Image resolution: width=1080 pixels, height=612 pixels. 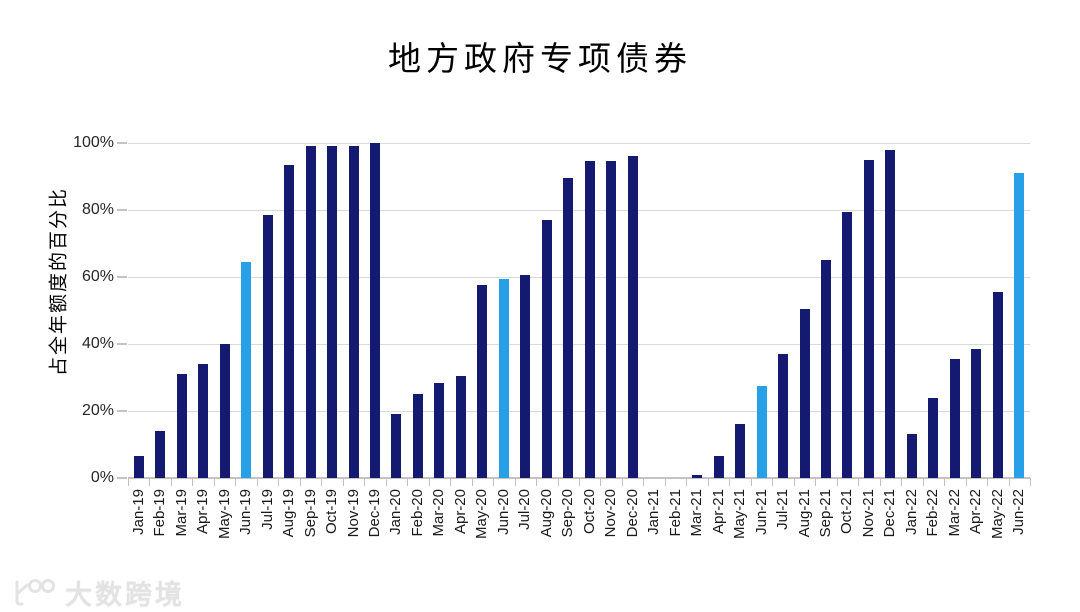 What do you see at coordinates (761, 512) in the screenshot?
I see `x-tick-label-Jun-21: Jun-21` at bounding box center [761, 512].